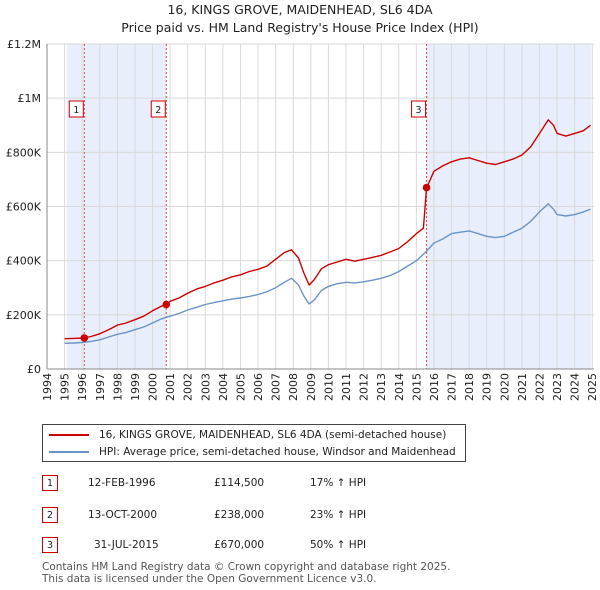 This screenshot has width=600, height=590. What do you see at coordinates (434, 387) in the screenshot?
I see `x-tick-label: 2016` at bounding box center [434, 387].